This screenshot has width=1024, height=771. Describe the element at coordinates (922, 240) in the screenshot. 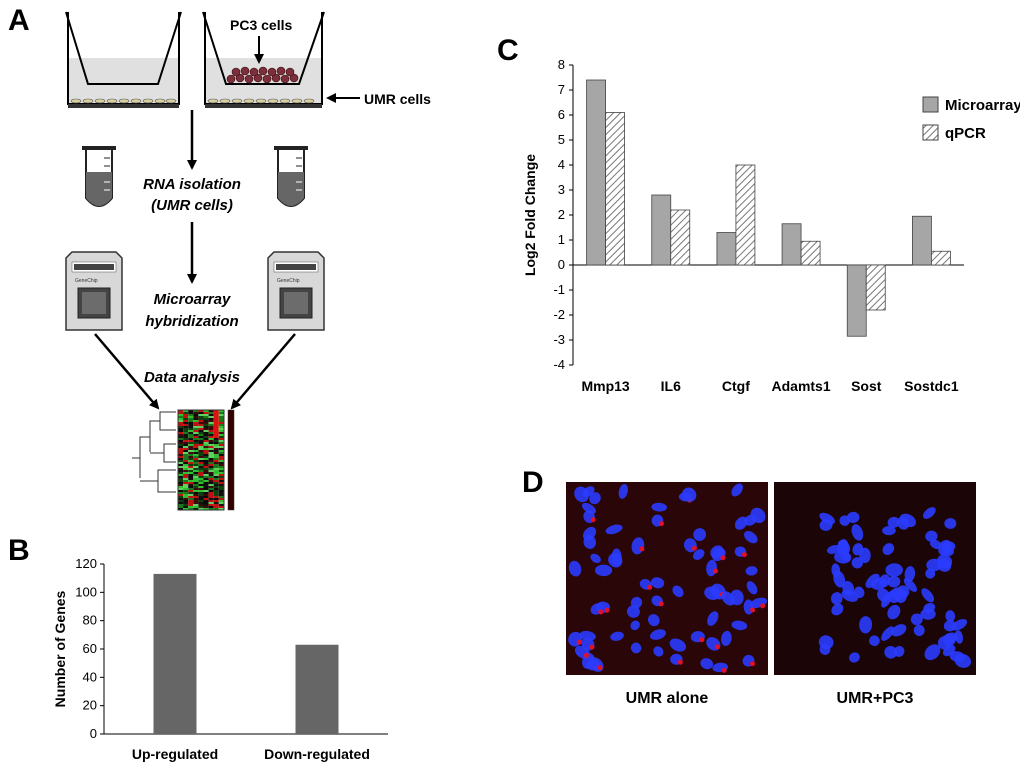

I see `bar-microarray-sostdc1` at that location.